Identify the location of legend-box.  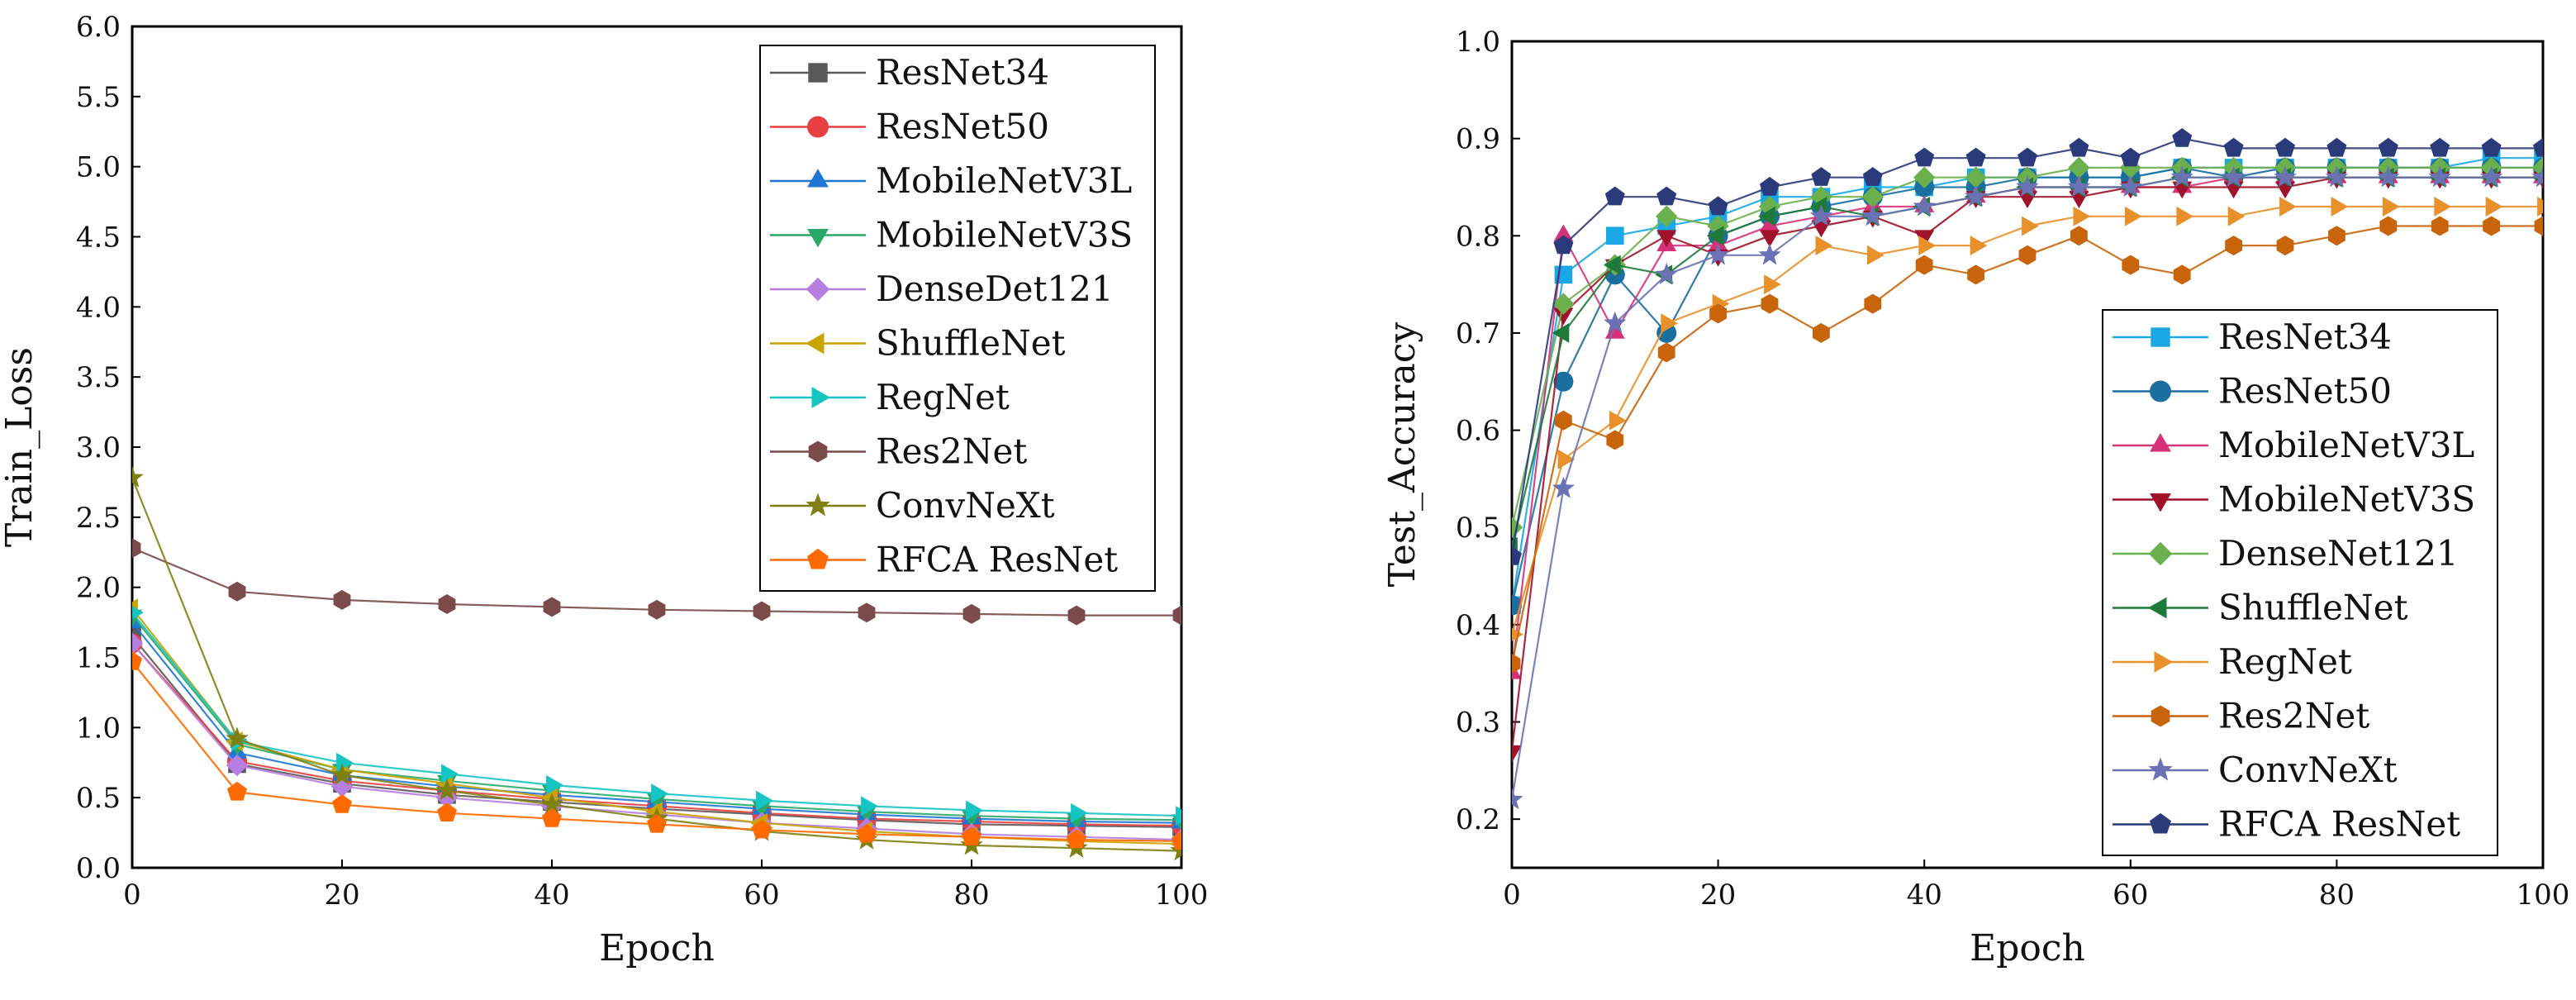
(957, 318).